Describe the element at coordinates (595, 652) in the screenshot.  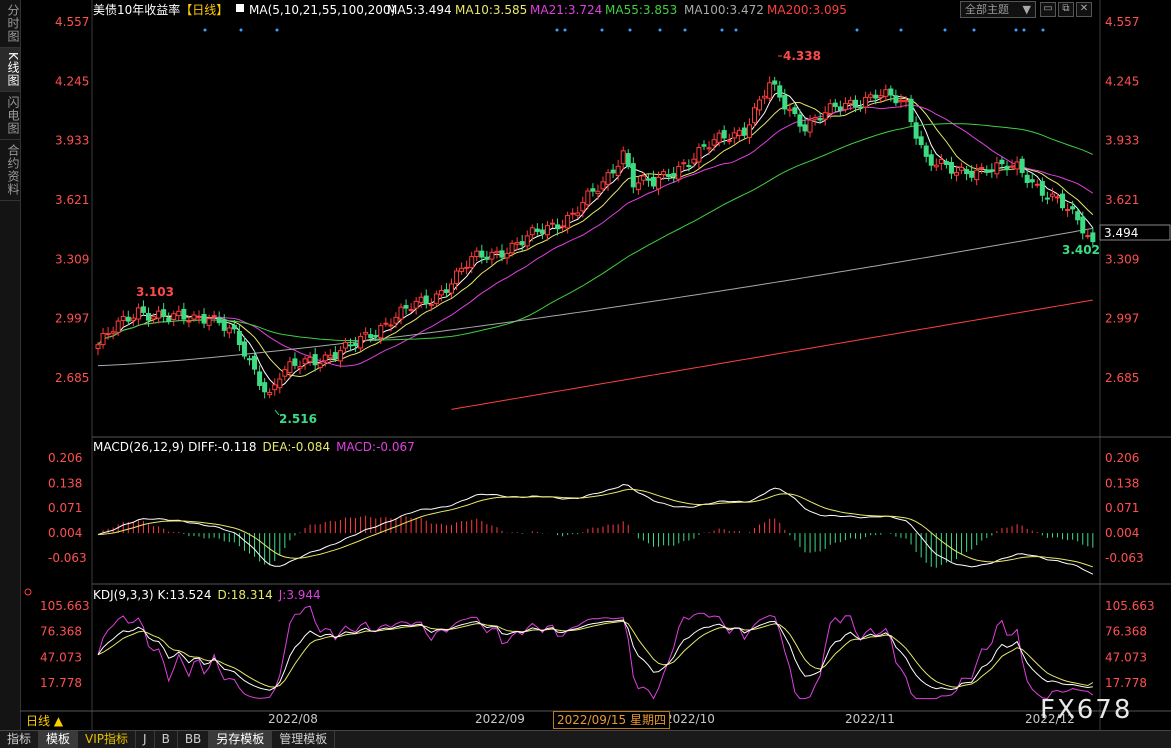
I see `j-line` at that location.